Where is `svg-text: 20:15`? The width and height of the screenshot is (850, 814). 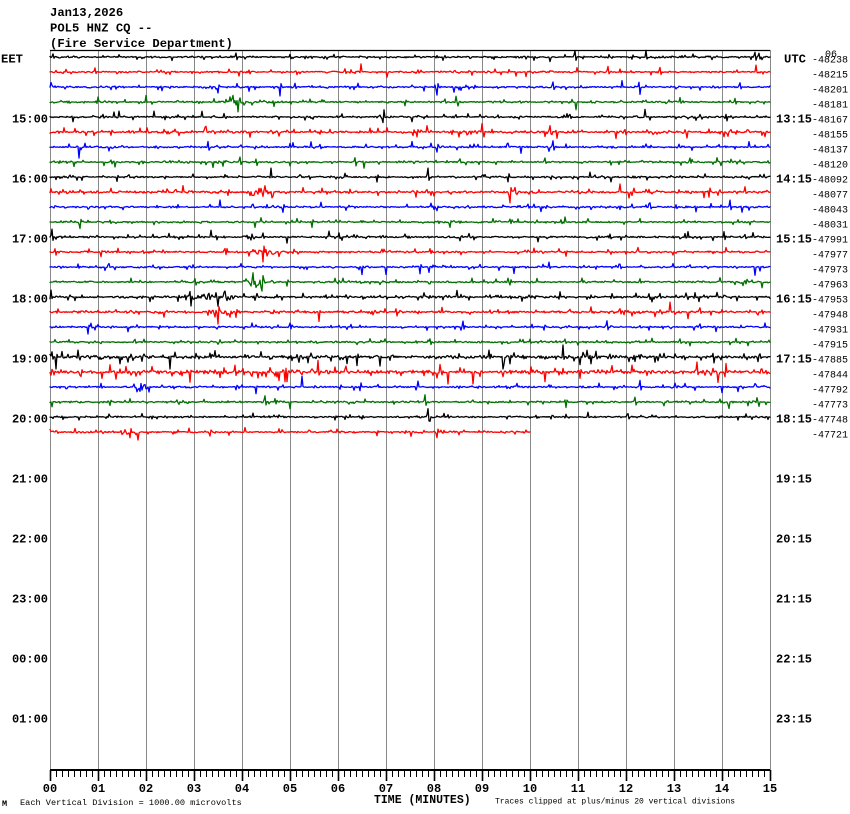
svg-text: 20:15 is located at coordinates (794, 540).